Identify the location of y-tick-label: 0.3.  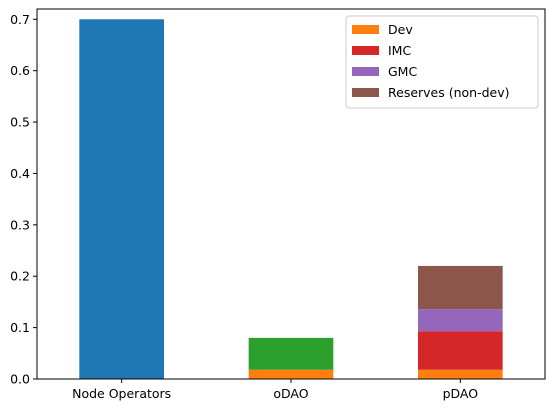
(20, 224).